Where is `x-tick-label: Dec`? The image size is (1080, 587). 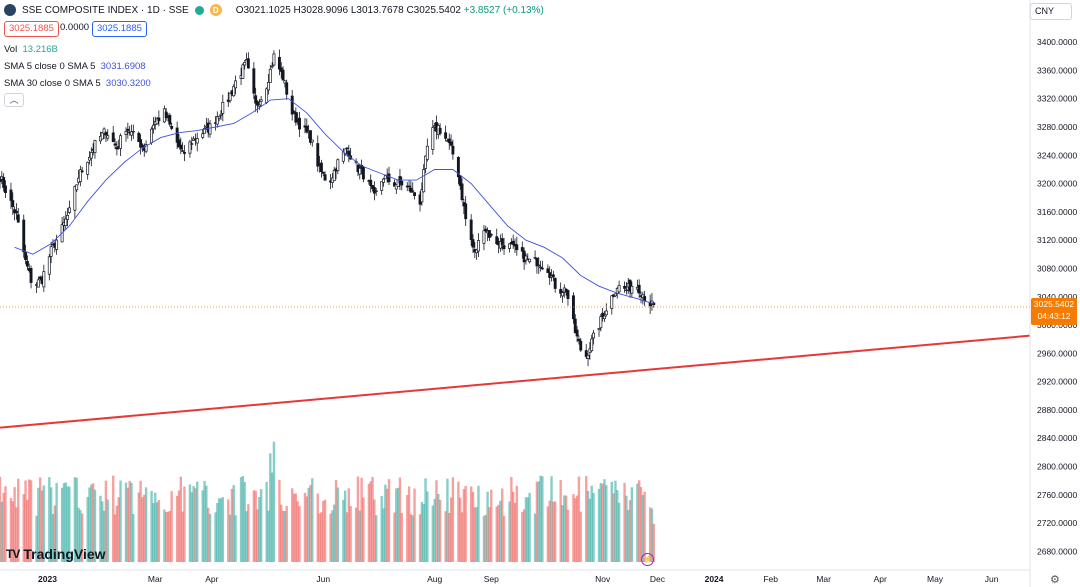 x-tick-label: Dec is located at coordinates (658, 579).